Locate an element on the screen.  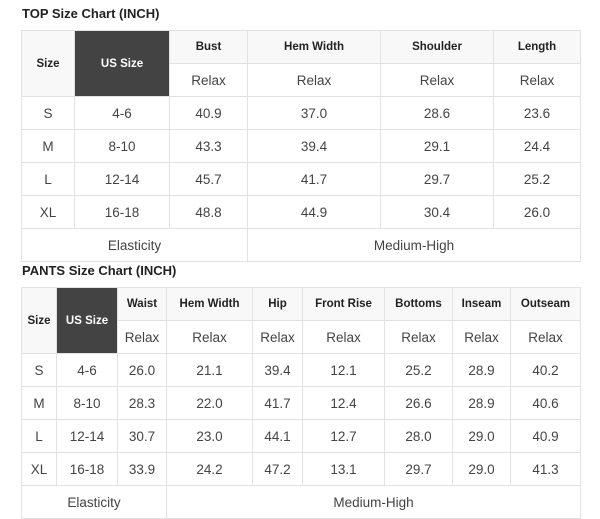
column-header: Inseam is located at coordinates (481, 304).